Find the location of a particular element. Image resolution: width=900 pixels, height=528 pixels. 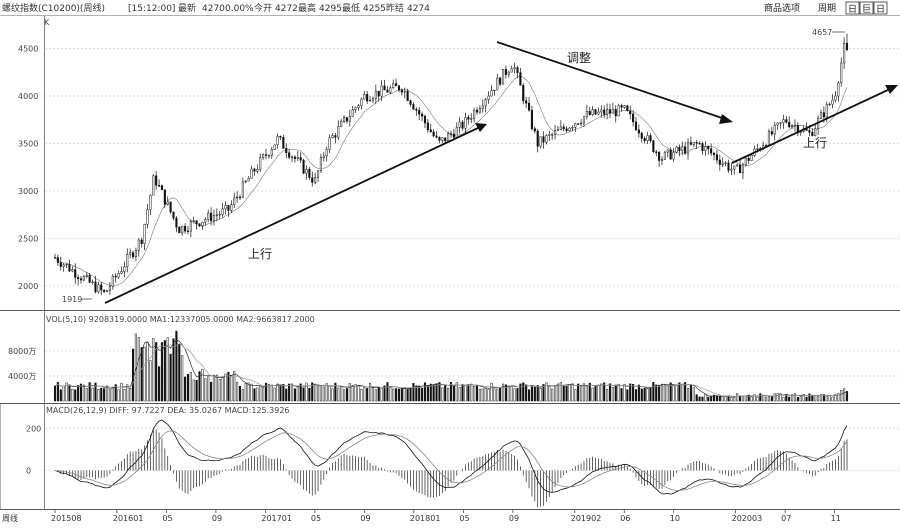

period-button: 周期 is located at coordinates (827, 8).